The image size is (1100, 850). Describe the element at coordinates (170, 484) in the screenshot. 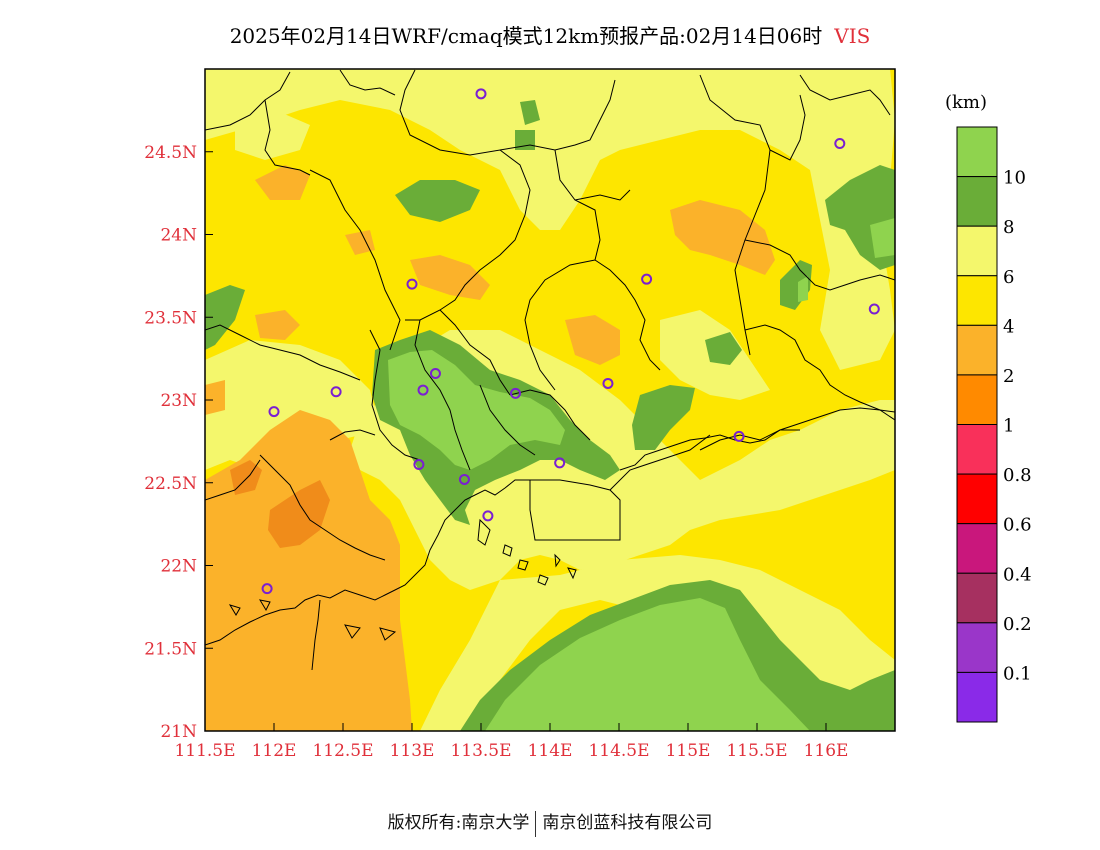

I see `lat-tick-label: 22.5N` at that location.